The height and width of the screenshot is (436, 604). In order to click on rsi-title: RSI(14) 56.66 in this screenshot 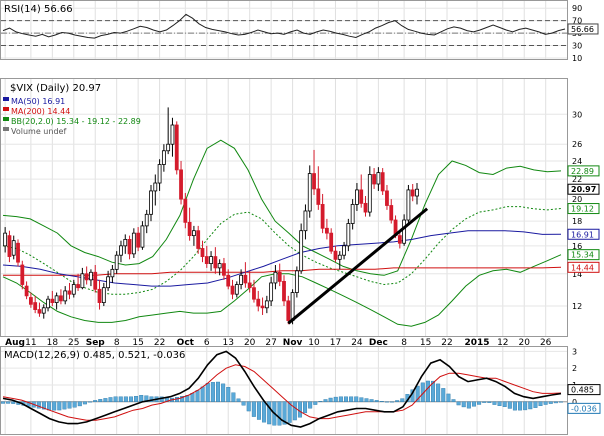, I will do `click(38, 9)`.